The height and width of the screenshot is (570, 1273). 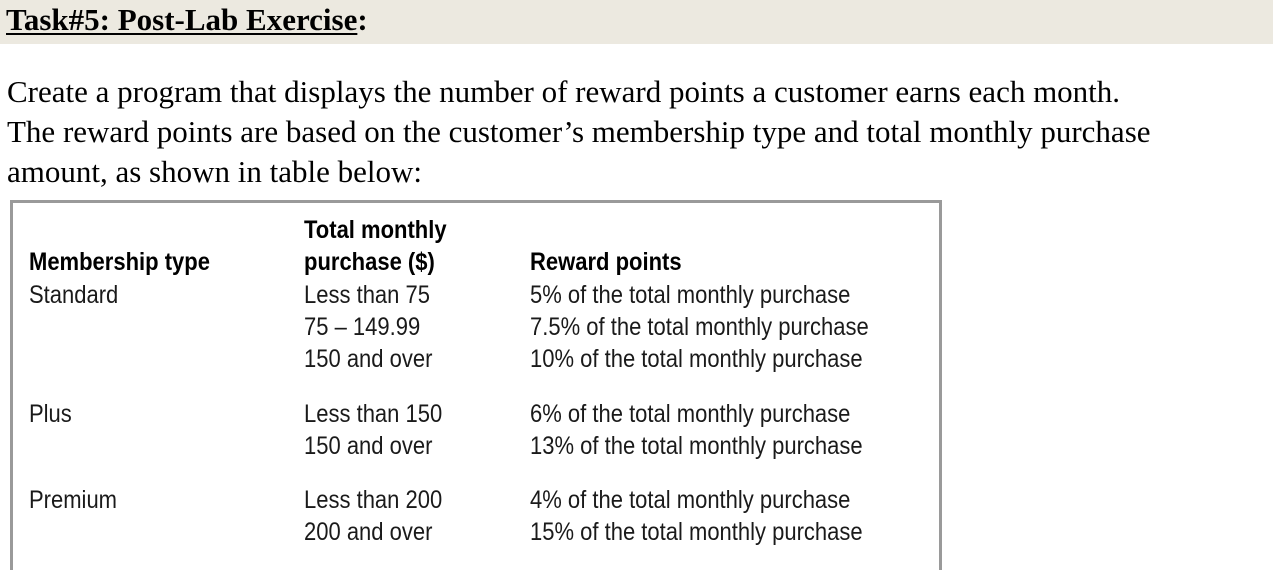 I want to click on cell-membership-premium: Premium, so click(x=73, y=500).